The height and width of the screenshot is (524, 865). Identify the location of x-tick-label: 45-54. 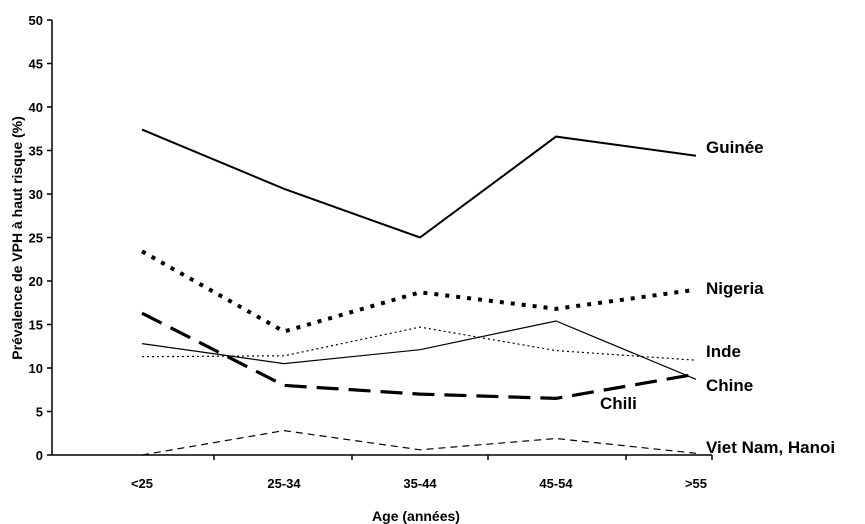
(556, 483).